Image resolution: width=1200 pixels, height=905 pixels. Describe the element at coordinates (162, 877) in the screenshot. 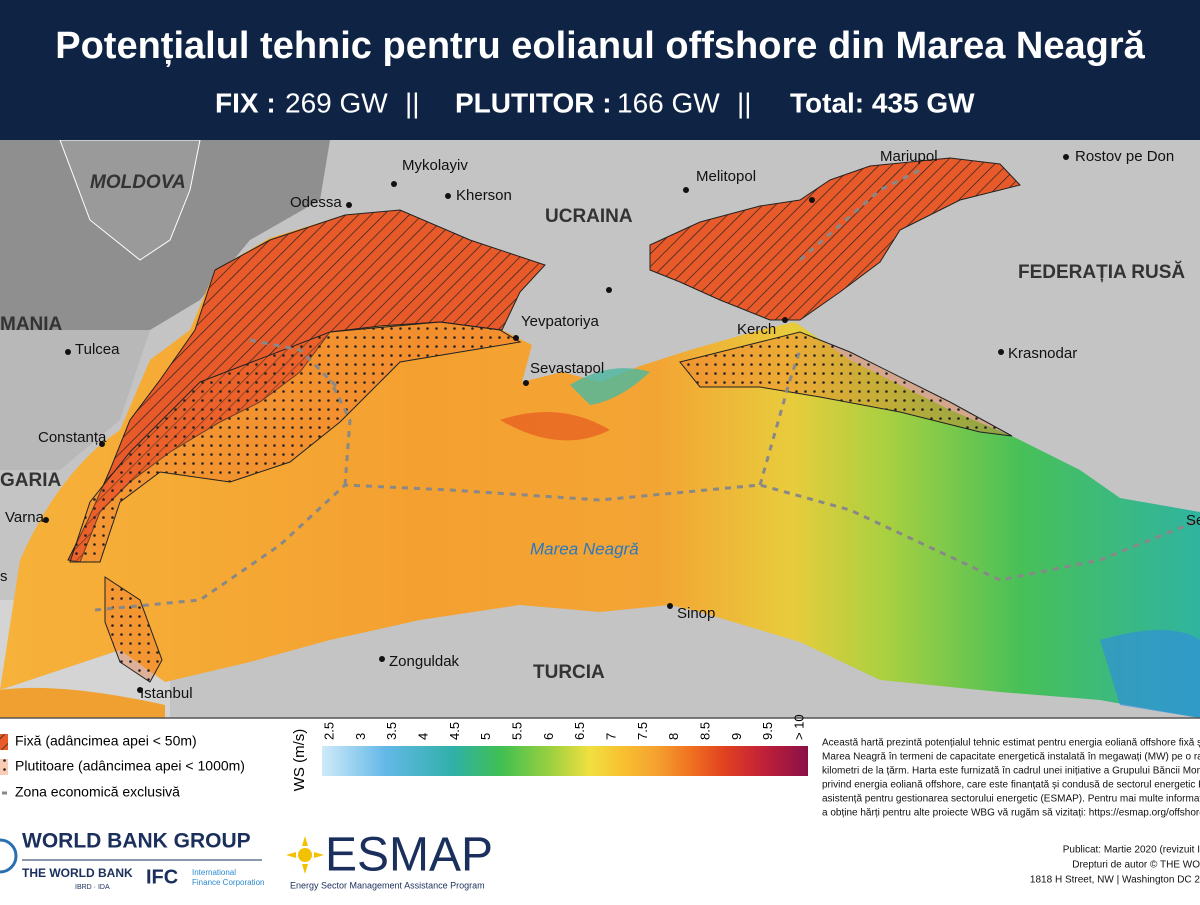

I see `ifc-logo: IFC` at that location.